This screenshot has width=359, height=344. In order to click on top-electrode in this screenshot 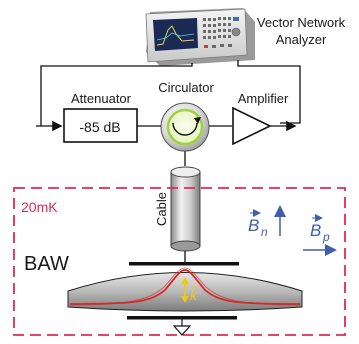, I will do `click(184, 264)`.